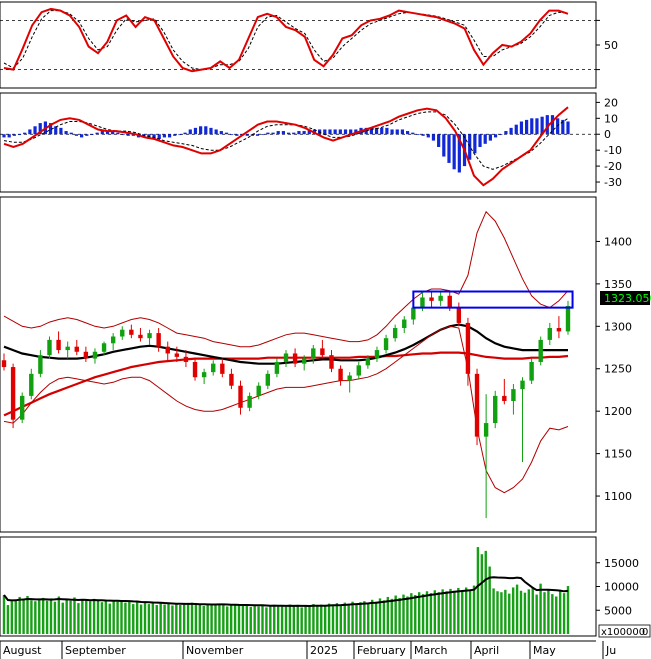 The image size is (651, 659). Describe the element at coordinates (607, 45) in the screenshot. I see `stochastic-axis: 50` at that location.